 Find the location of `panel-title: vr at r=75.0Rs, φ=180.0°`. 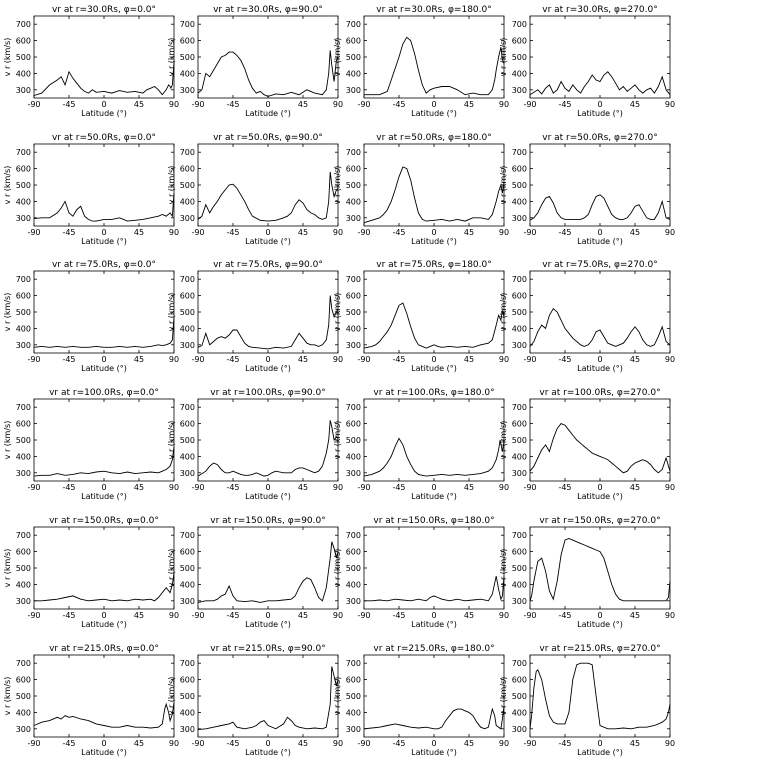

panel-title: vr at r=75.0Rs, φ=180.0° is located at coordinates (433, 265).